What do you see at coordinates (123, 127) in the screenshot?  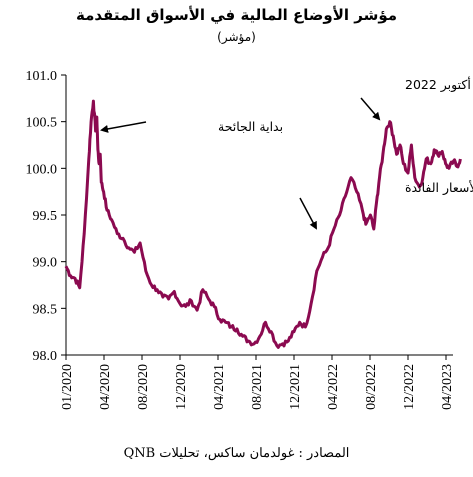 I see `annotation-pandemic-arrow` at bounding box center [123, 127].